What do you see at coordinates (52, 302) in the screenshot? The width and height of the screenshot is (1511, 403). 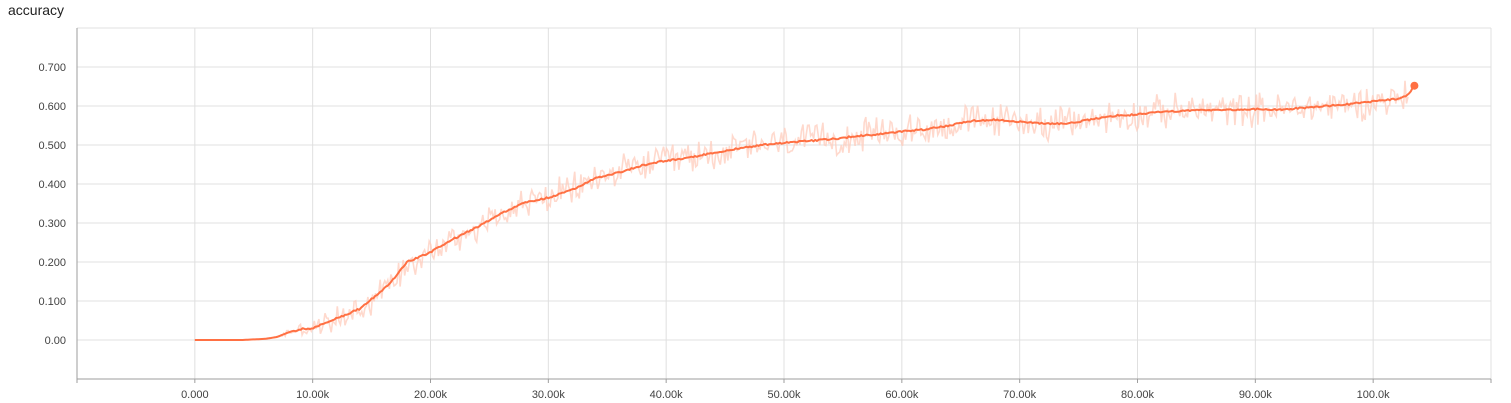 I see `y-tick-label: 0.100` at bounding box center [52, 302].